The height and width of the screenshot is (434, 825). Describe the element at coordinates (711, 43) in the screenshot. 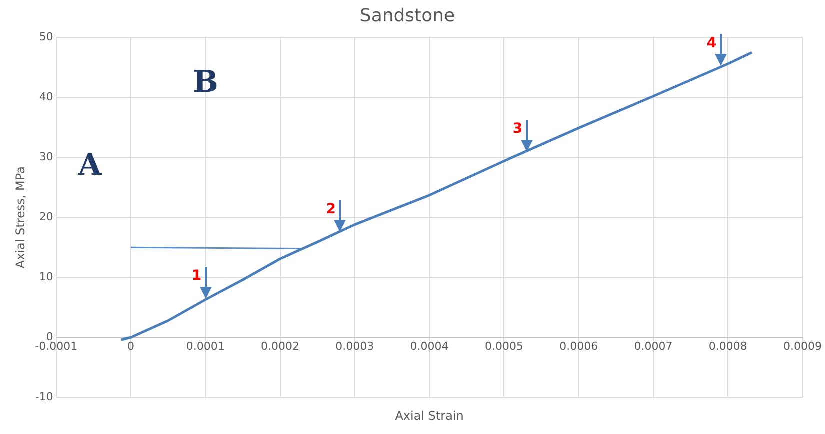

I see `annotation: 4` at that location.